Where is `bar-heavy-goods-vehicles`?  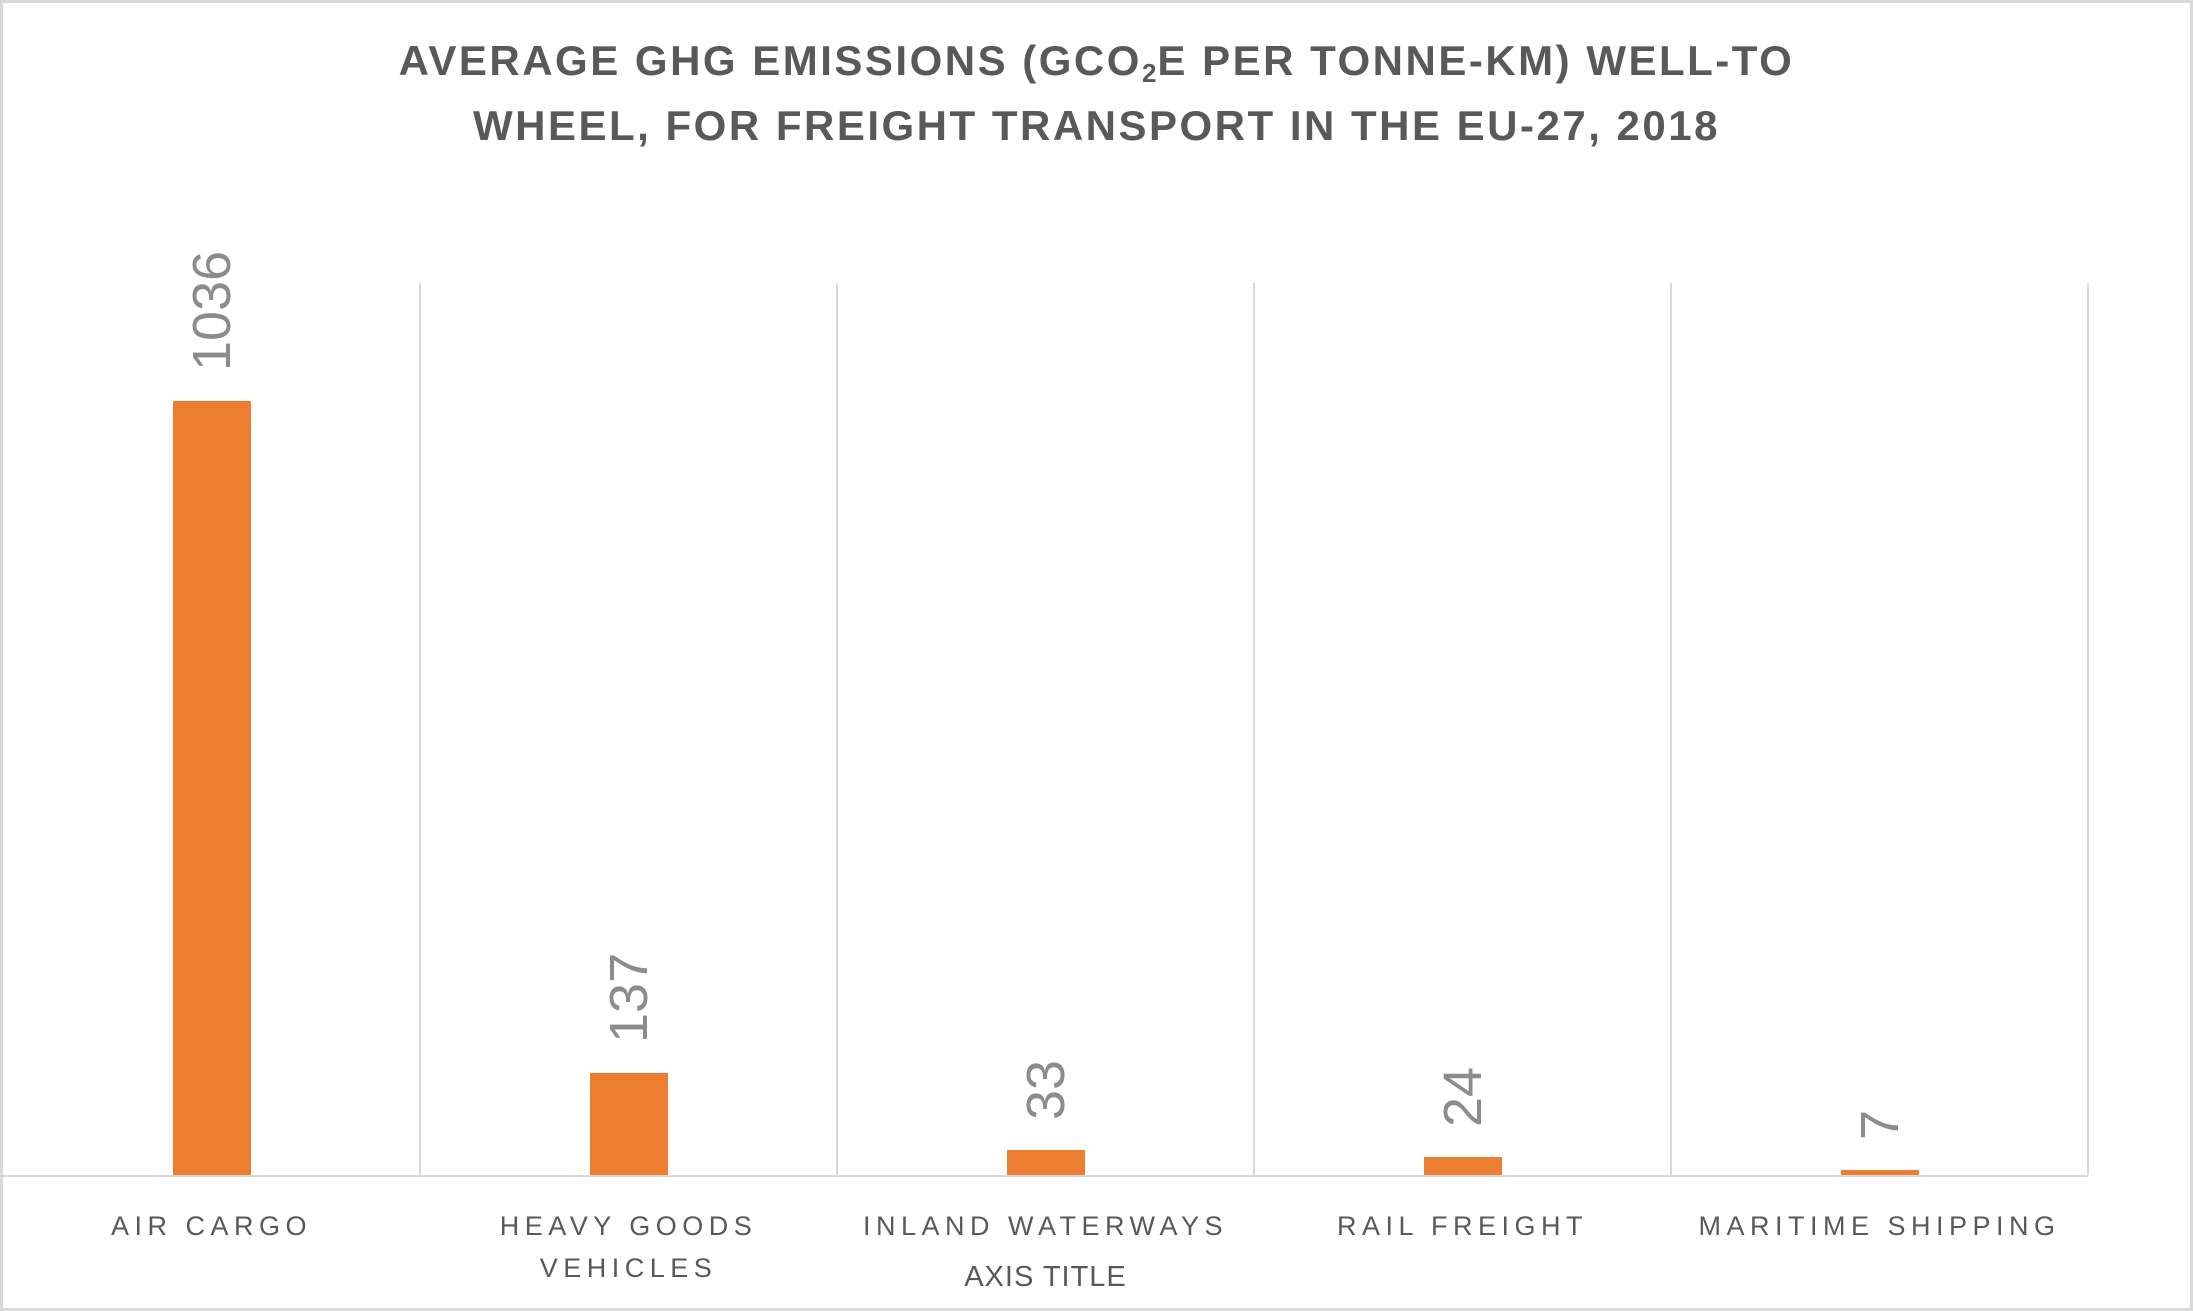
bar-heavy-goods-vehicles is located at coordinates (628, 1124).